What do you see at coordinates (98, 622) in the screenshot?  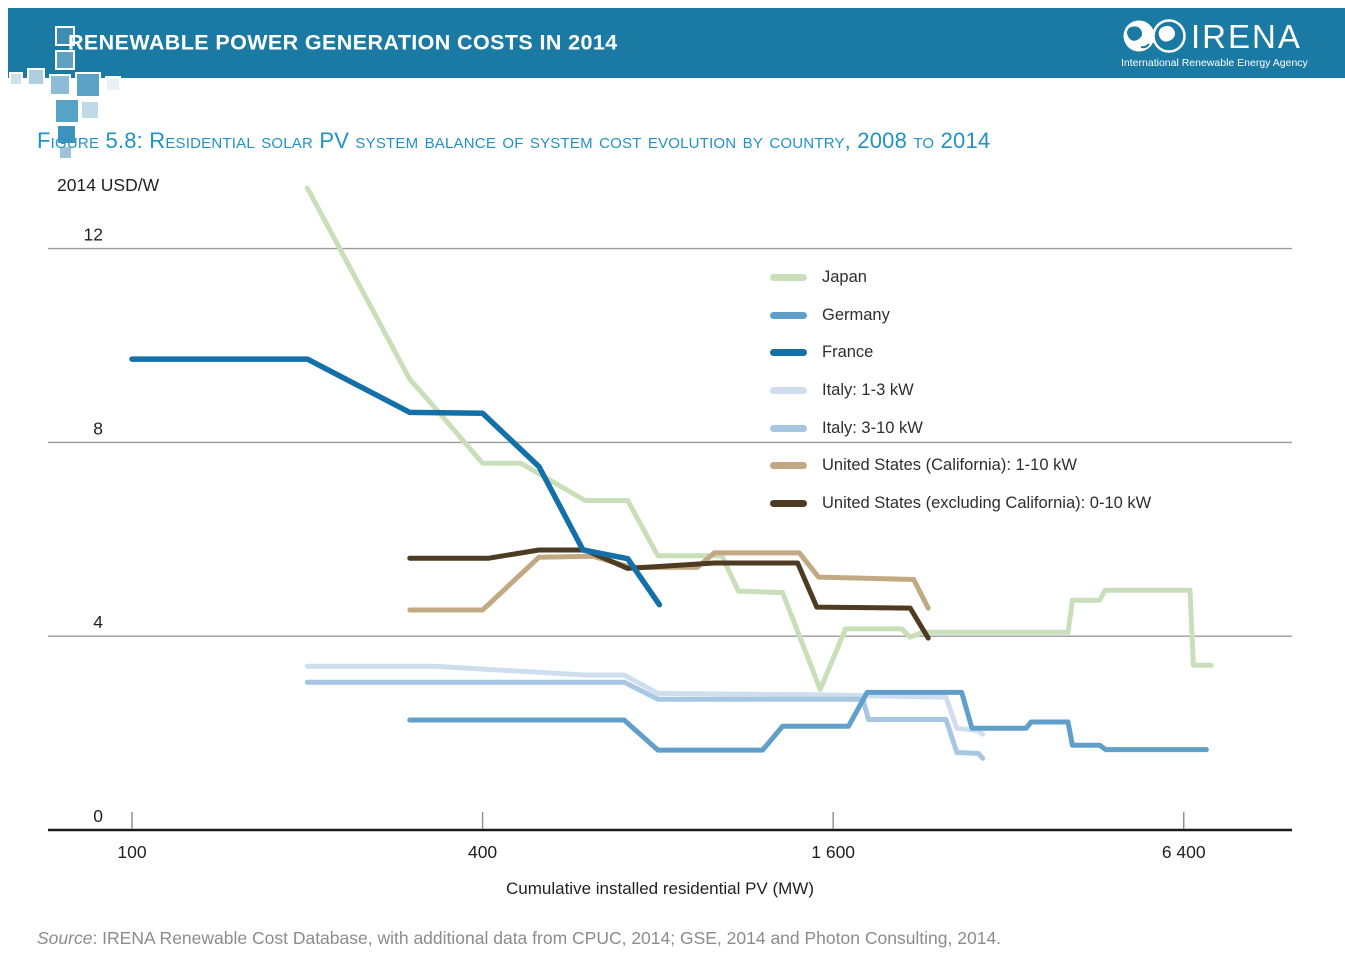 I see `y-tick-label-4: 4` at bounding box center [98, 622].